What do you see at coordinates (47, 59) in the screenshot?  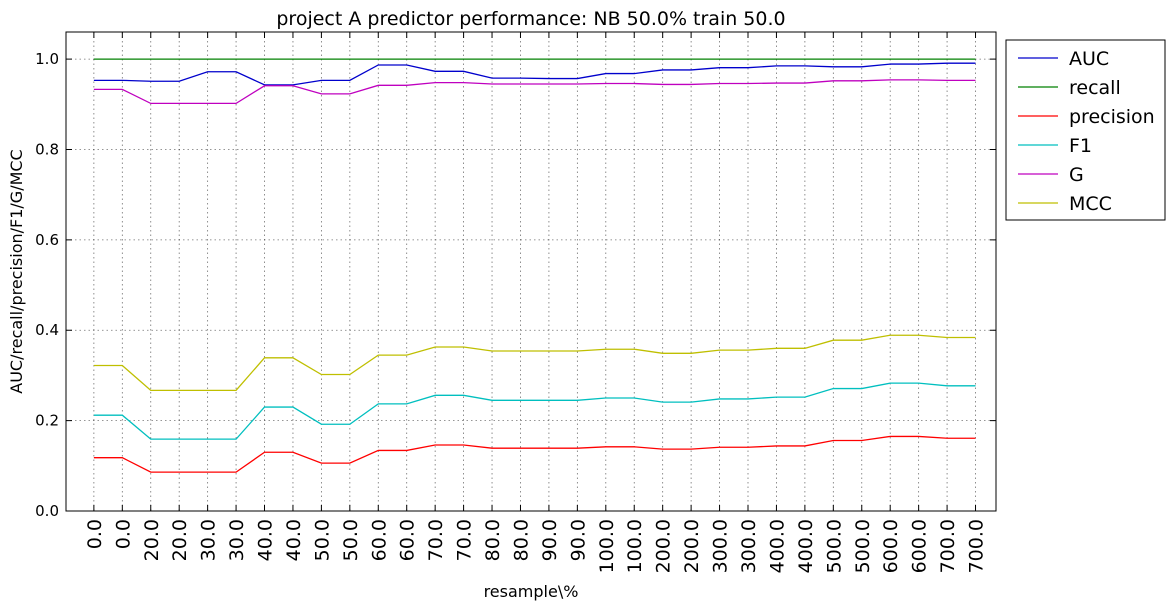 I see `y-tick-label: 1.0` at bounding box center [47, 59].